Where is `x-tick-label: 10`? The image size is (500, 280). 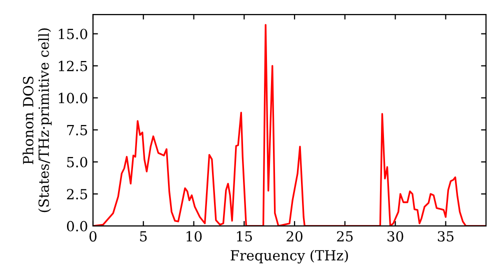
x-tick-label: 10 is located at coordinates (194, 236).